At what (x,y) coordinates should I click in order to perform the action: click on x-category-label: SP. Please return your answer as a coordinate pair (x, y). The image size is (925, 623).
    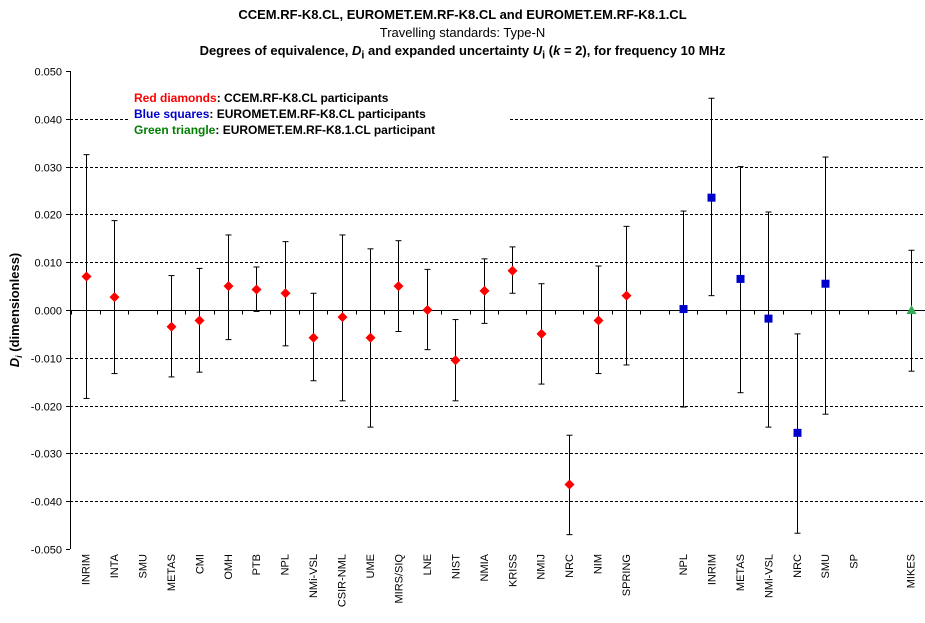
    Looking at the image, I should click on (855, 561).